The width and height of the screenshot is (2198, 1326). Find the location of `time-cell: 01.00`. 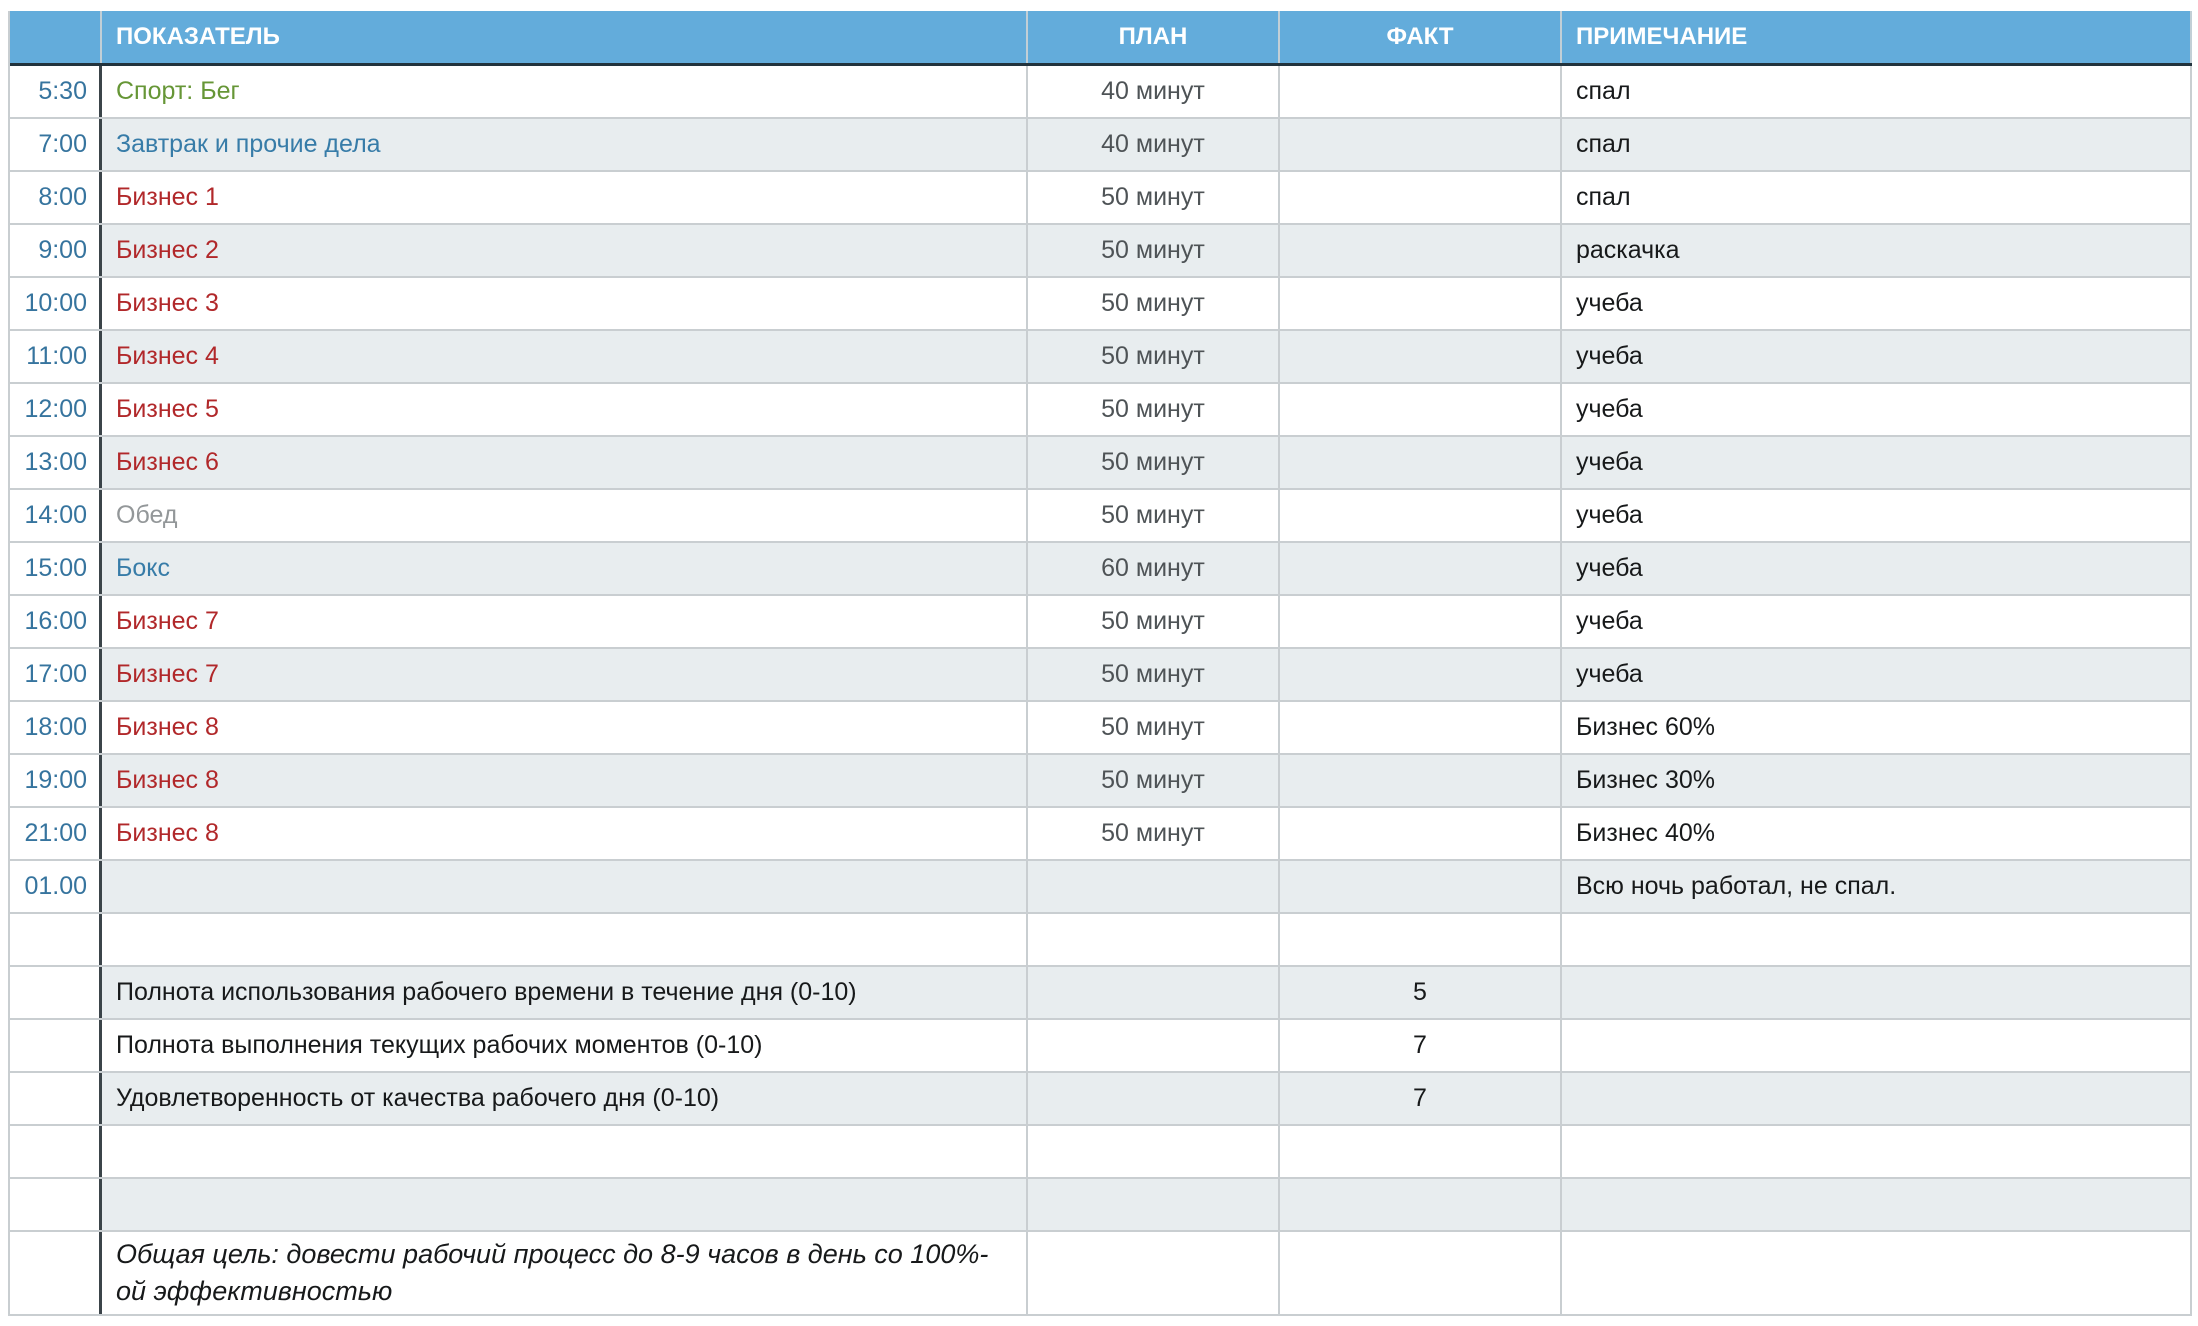

time-cell: 01.00 is located at coordinates (56, 886).